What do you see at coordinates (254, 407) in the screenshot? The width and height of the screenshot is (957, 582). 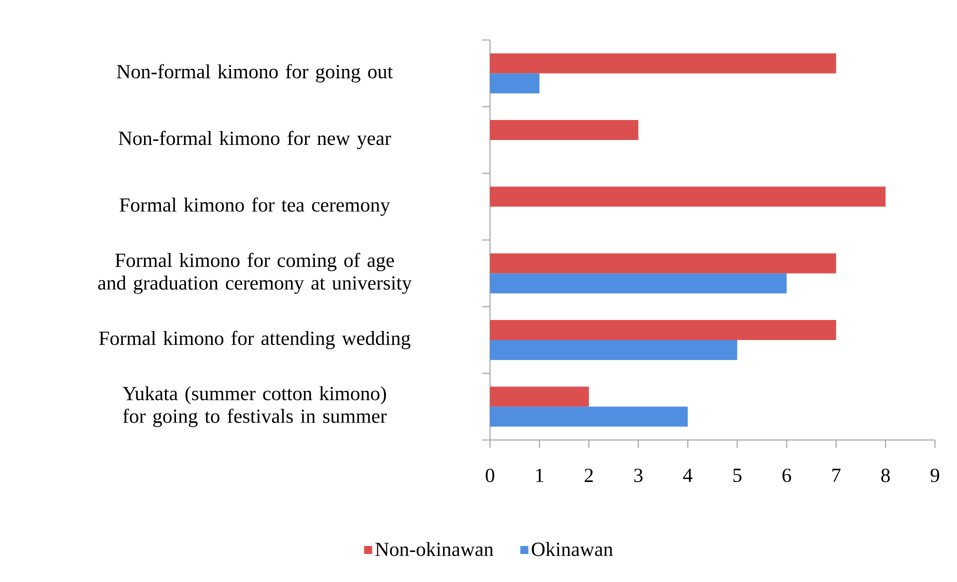 I see `y-tick-label: Yukata (summer cotton kimono) for going to festivals in summer` at bounding box center [254, 407].